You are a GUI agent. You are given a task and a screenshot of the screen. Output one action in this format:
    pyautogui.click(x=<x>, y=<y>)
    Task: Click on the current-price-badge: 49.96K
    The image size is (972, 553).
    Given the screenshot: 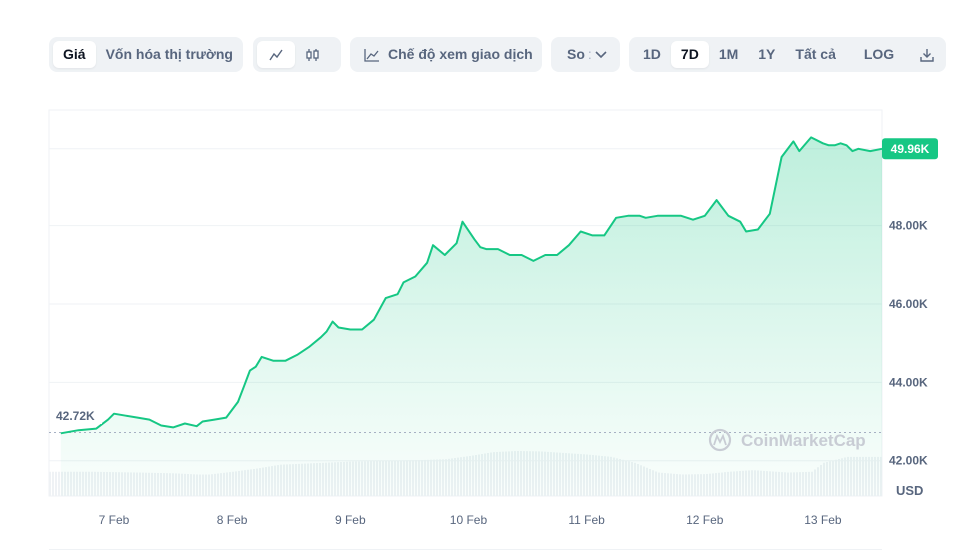 What is the action you would take?
    pyautogui.click(x=910, y=149)
    